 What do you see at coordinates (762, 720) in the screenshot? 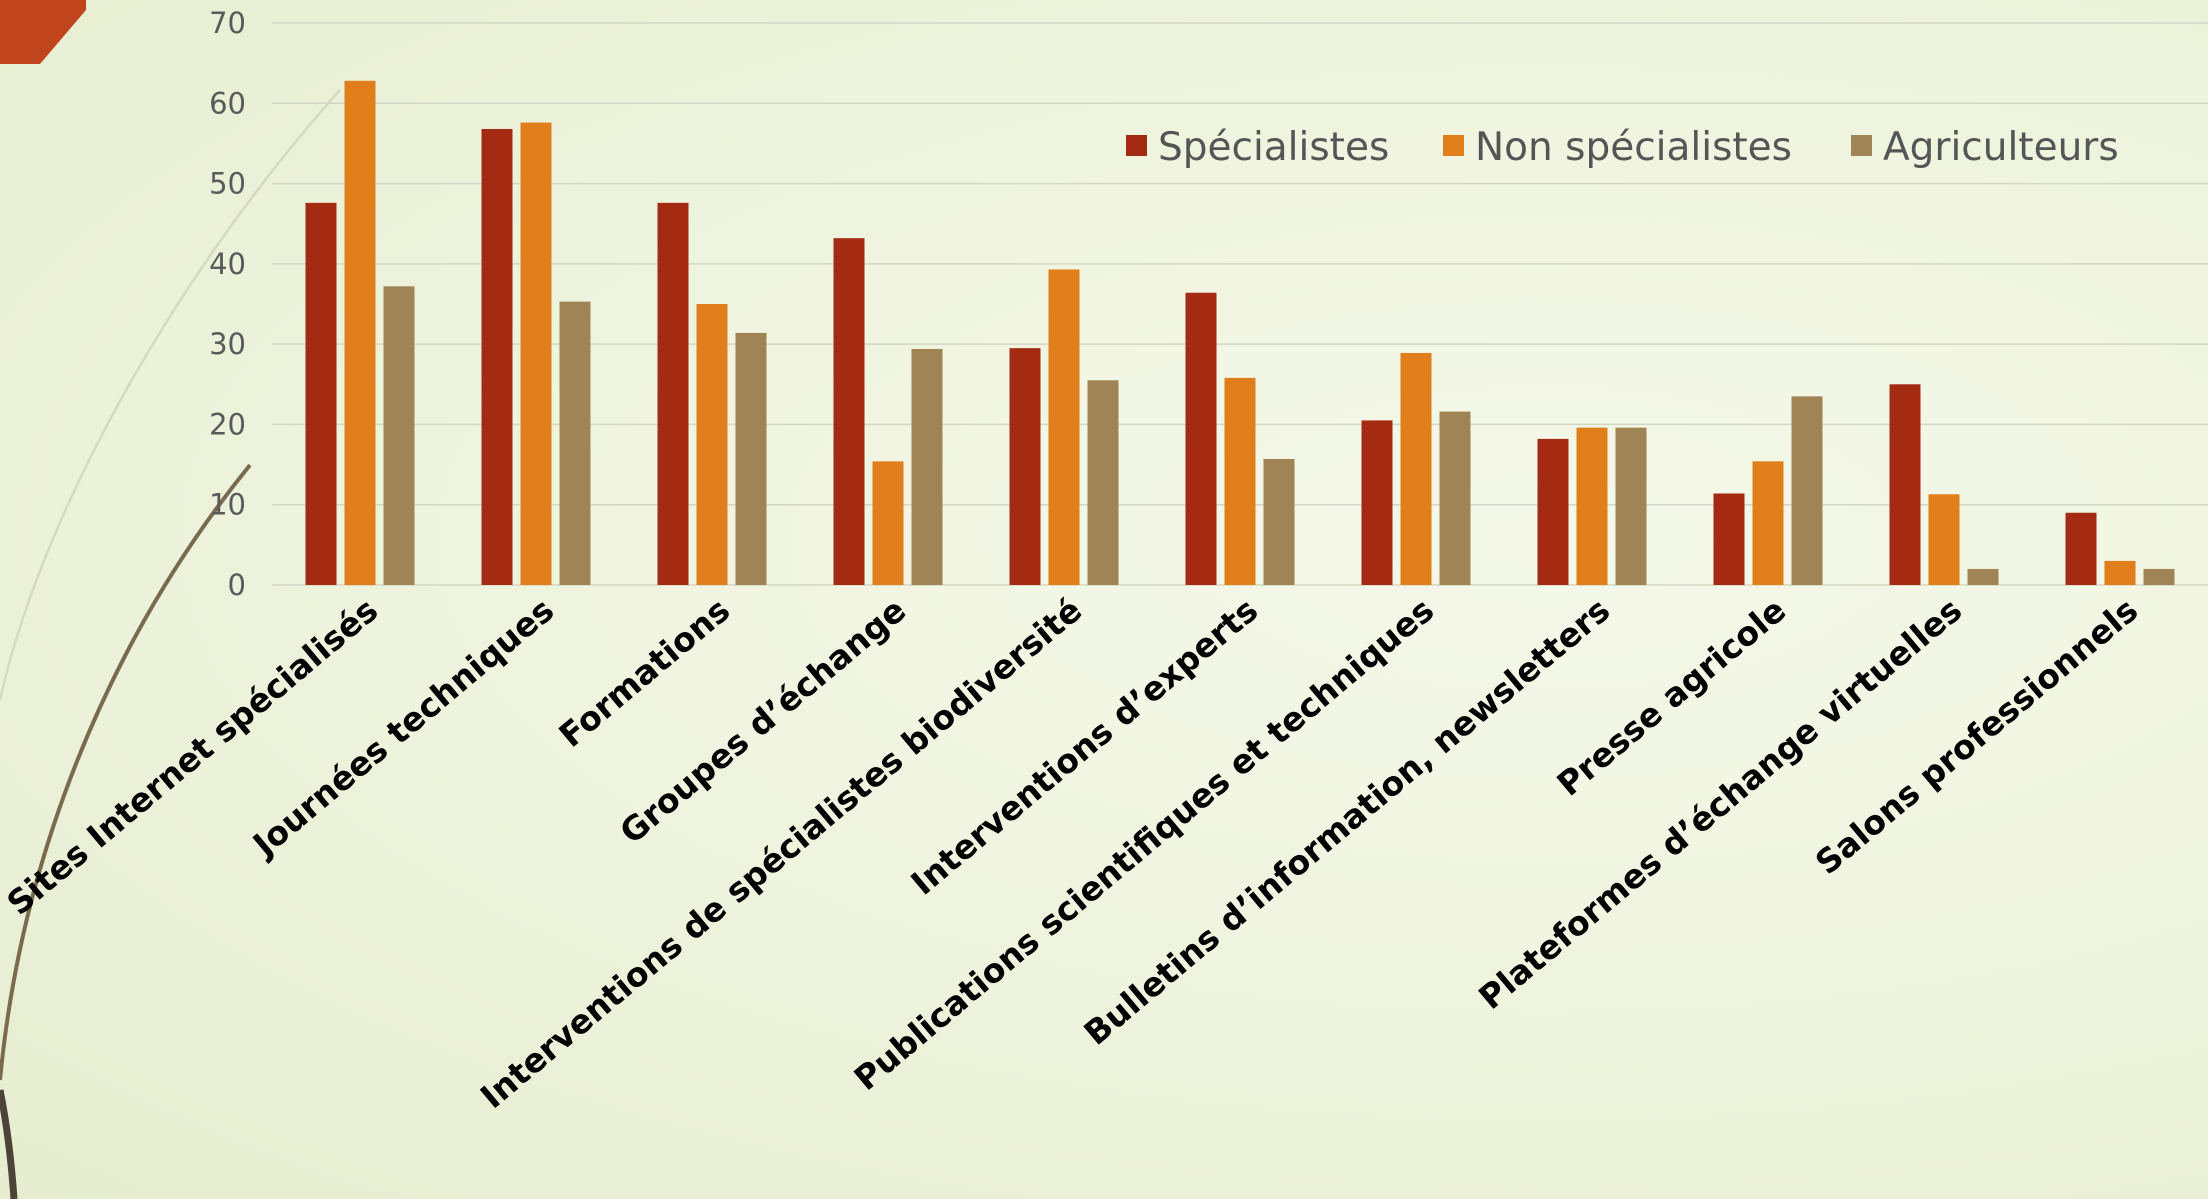
I see `x-tick-label: Groupes d’échange` at bounding box center [762, 720].